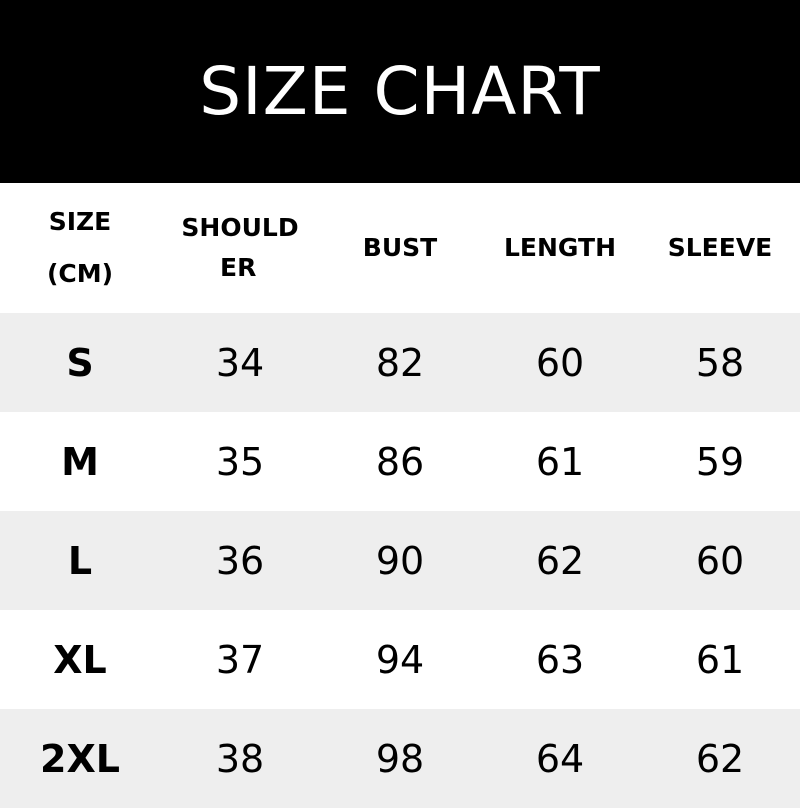  What do you see at coordinates (80, 659) in the screenshot?
I see `cell-size: XL` at bounding box center [80, 659].